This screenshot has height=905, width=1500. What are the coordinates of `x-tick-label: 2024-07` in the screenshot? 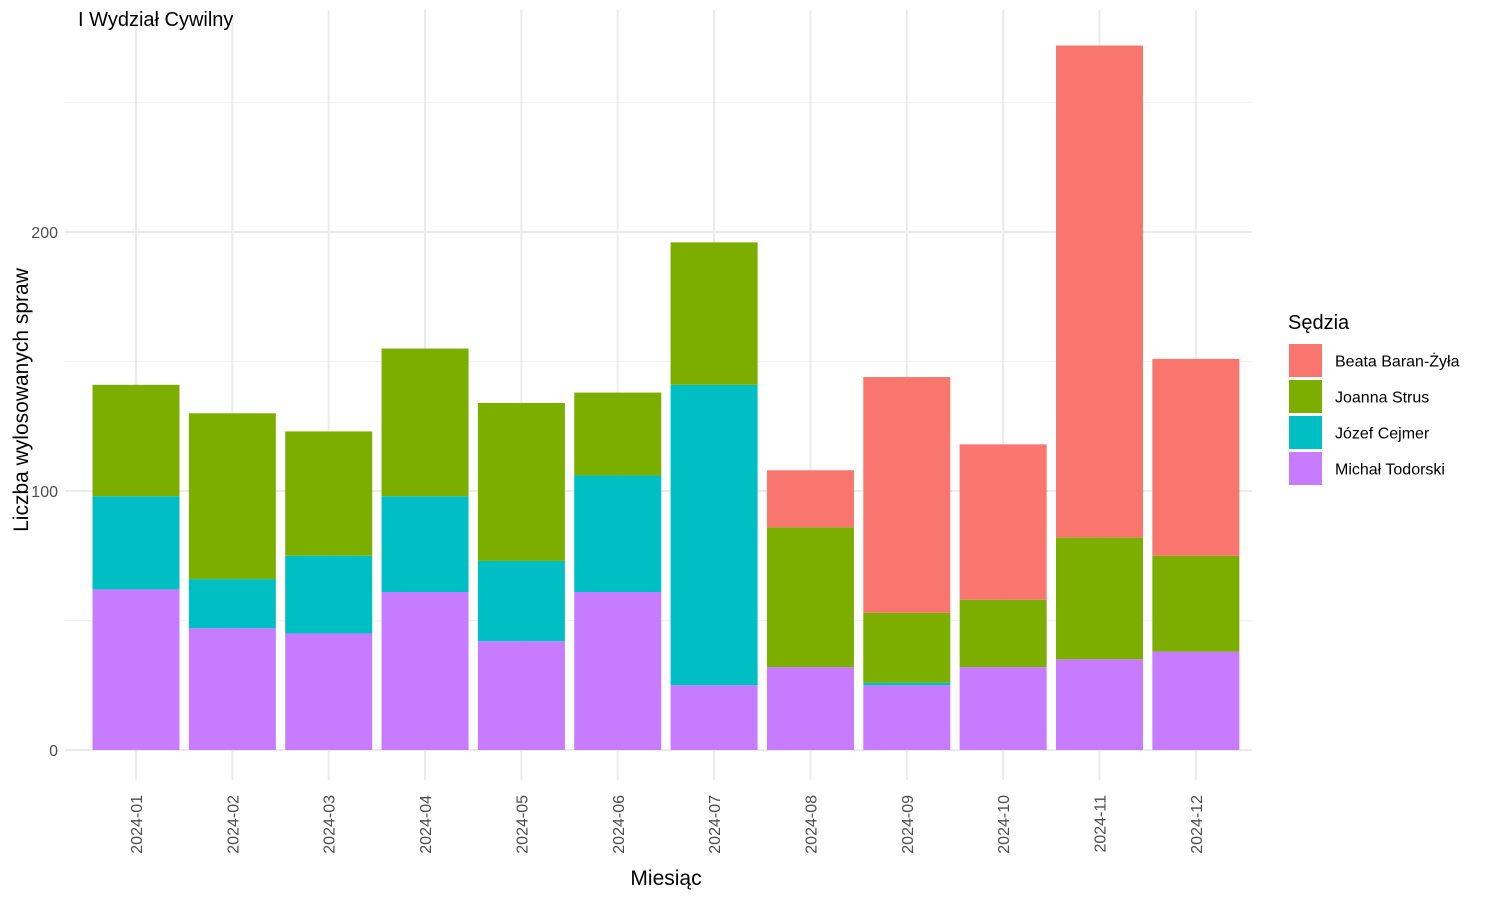 It's located at (715, 824).